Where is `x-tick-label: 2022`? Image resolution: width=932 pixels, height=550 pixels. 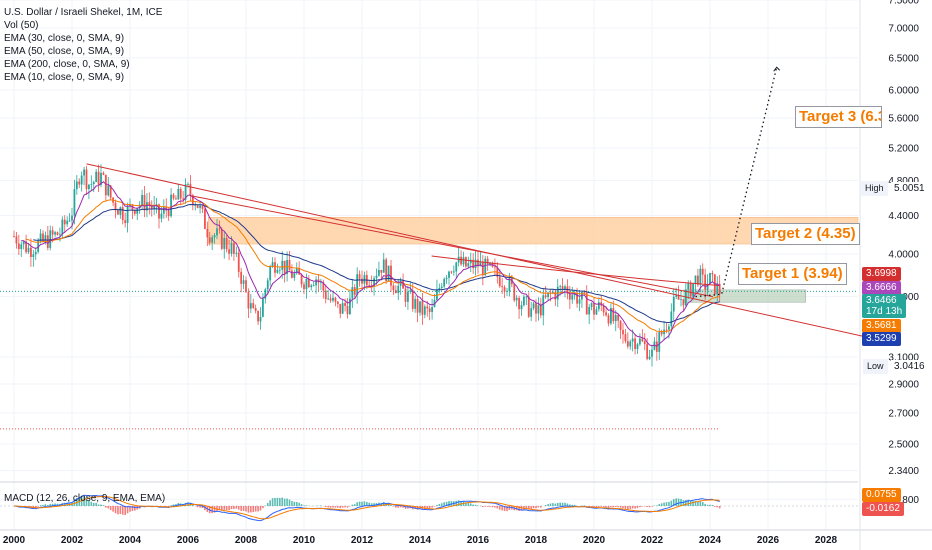 x-tick-label: 2022 is located at coordinates (652, 540).